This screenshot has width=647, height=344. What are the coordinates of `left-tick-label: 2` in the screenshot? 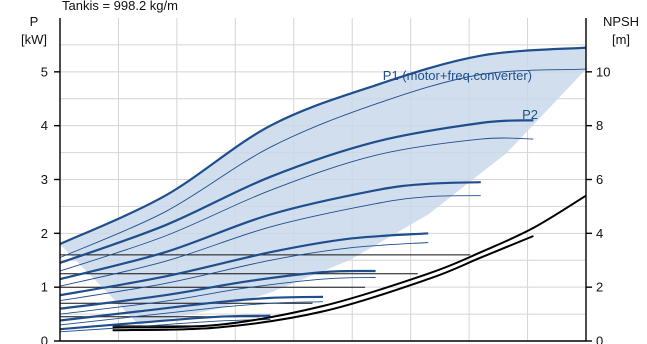 It's located at (44, 233).